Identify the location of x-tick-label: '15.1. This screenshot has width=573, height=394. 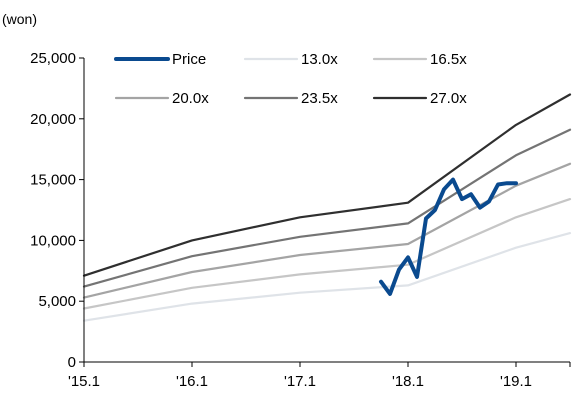
(84, 381).